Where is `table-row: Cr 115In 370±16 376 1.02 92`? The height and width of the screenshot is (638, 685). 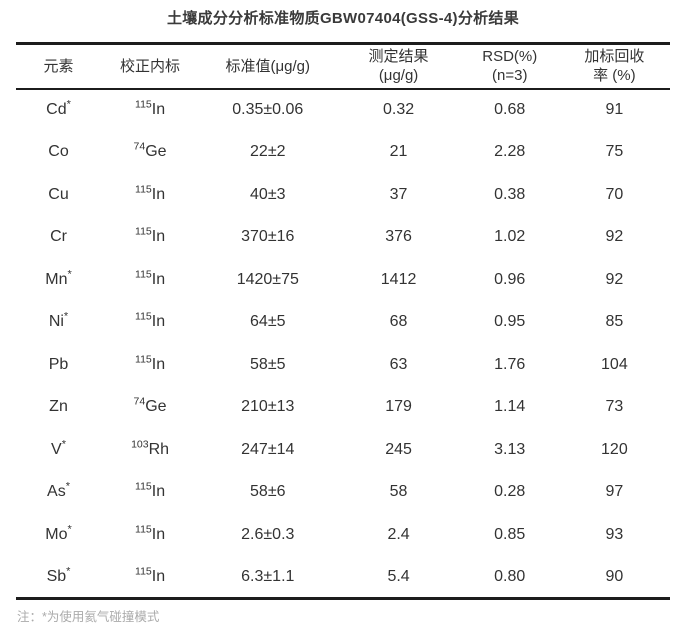
table-row: Cr 115In 370±16 376 1.02 92 is located at coordinates (343, 237).